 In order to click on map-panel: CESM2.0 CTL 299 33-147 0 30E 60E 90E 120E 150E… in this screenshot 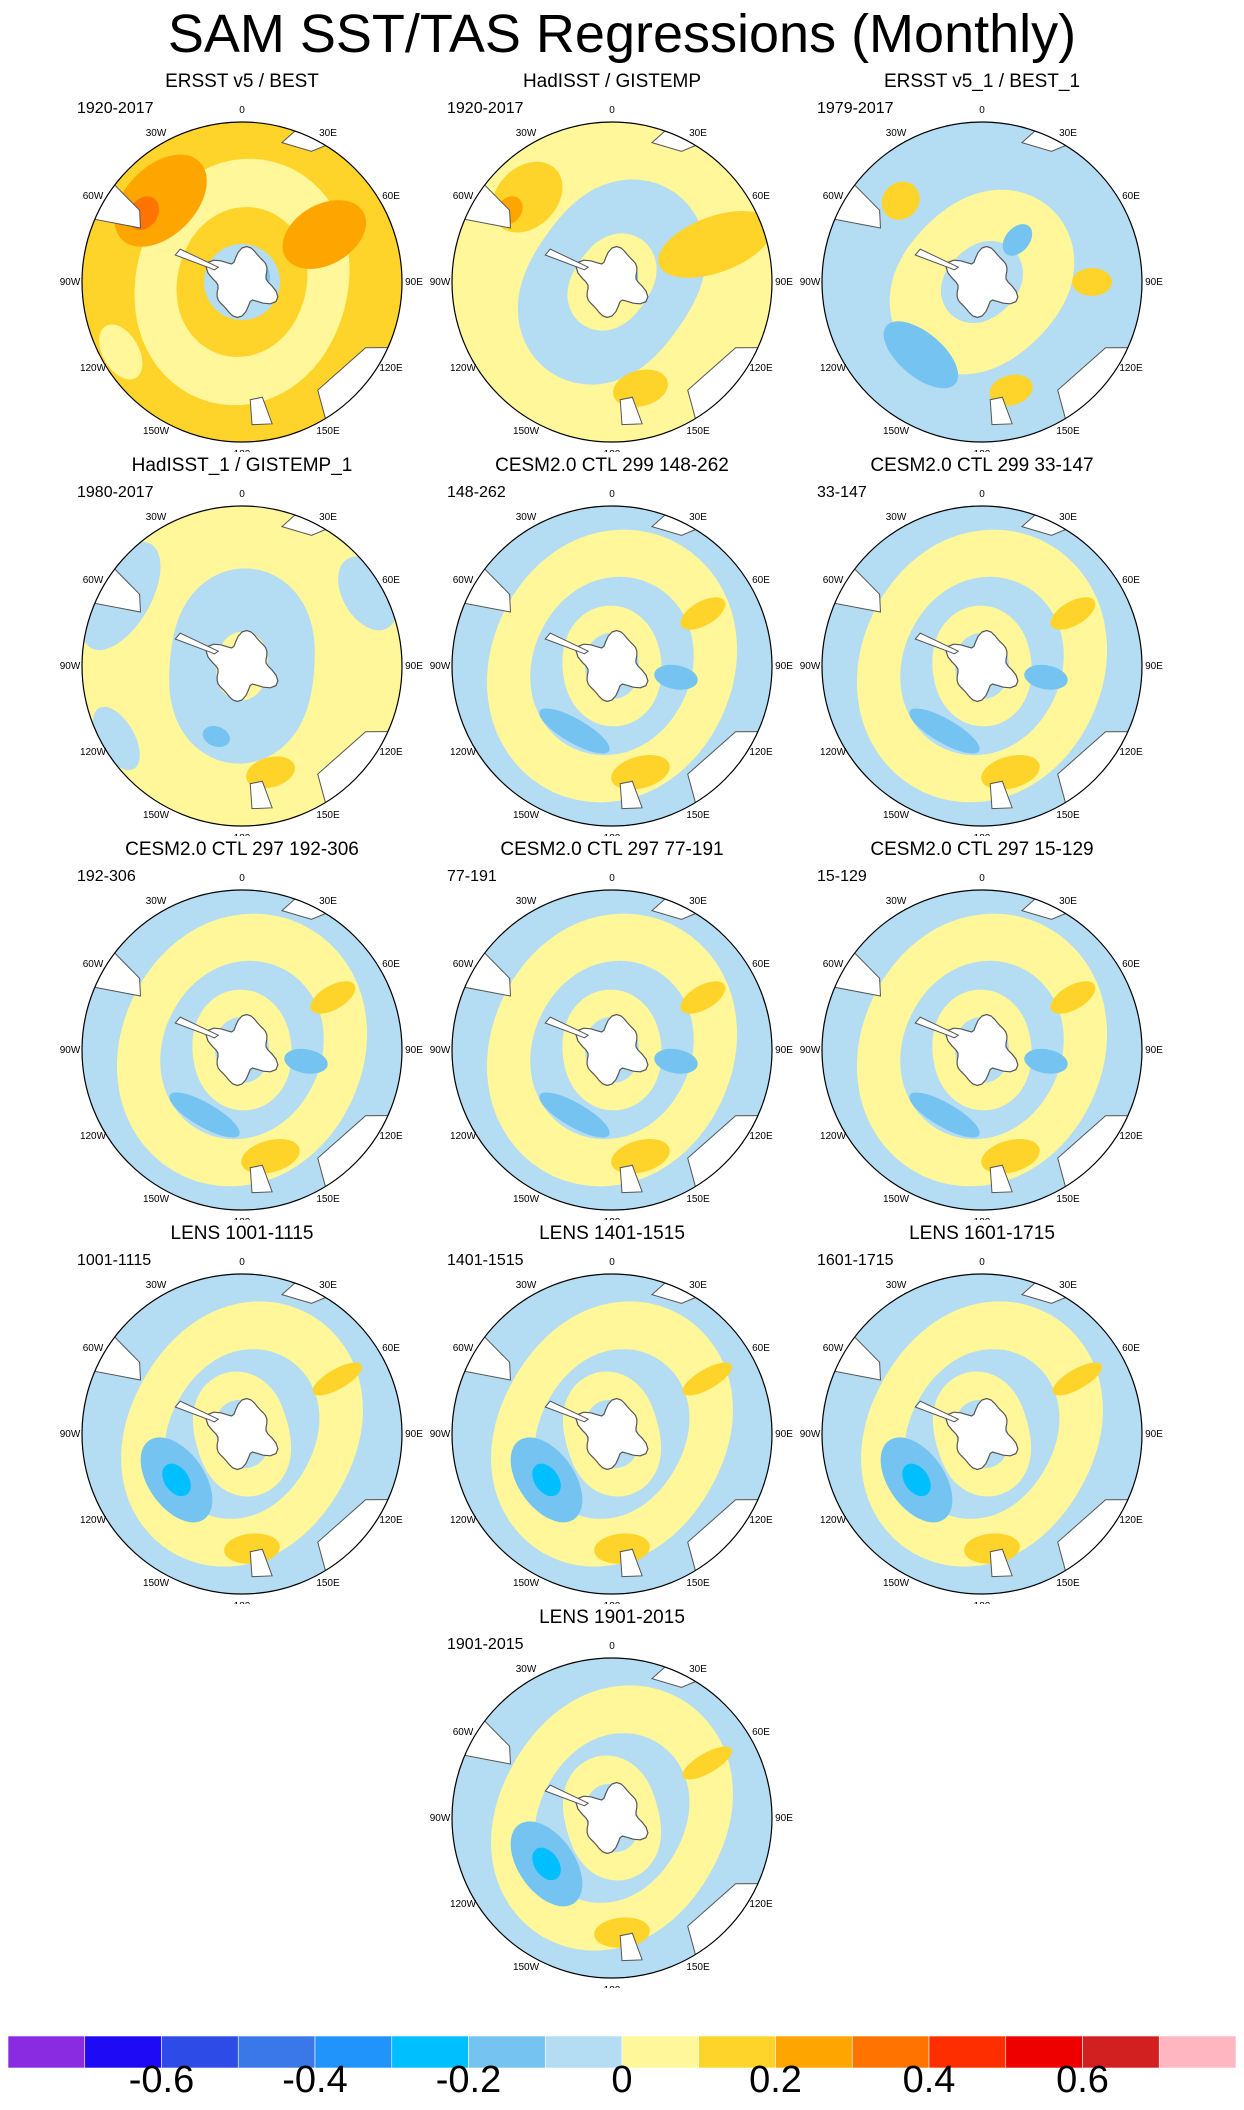, I will do `click(982, 646)`.